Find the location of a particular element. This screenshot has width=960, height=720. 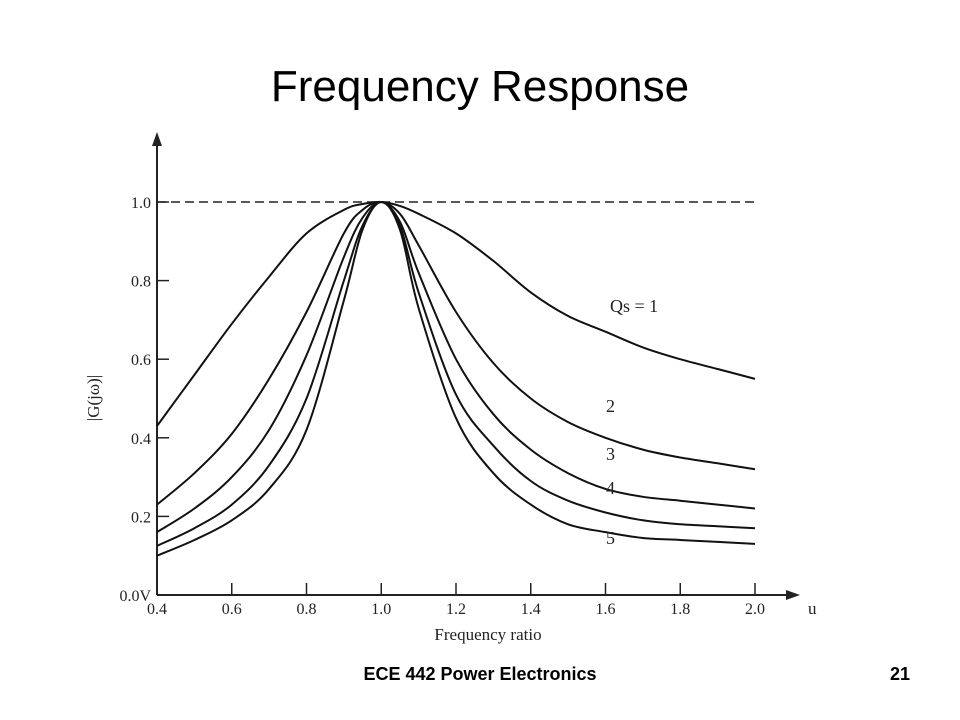

series-label-4: 4 is located at coordinates (610, 488).